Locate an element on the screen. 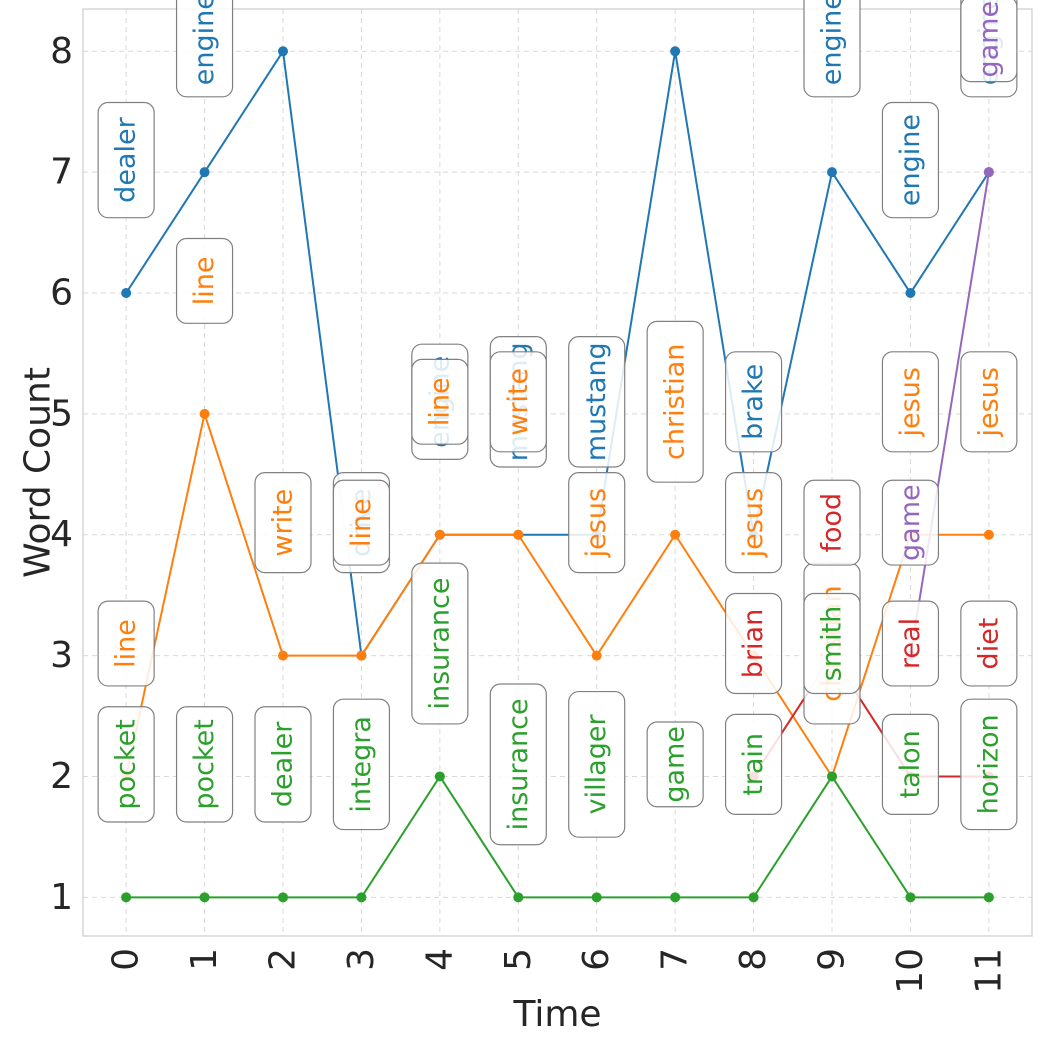  word-label: talon is located at coordinates (910, 764).